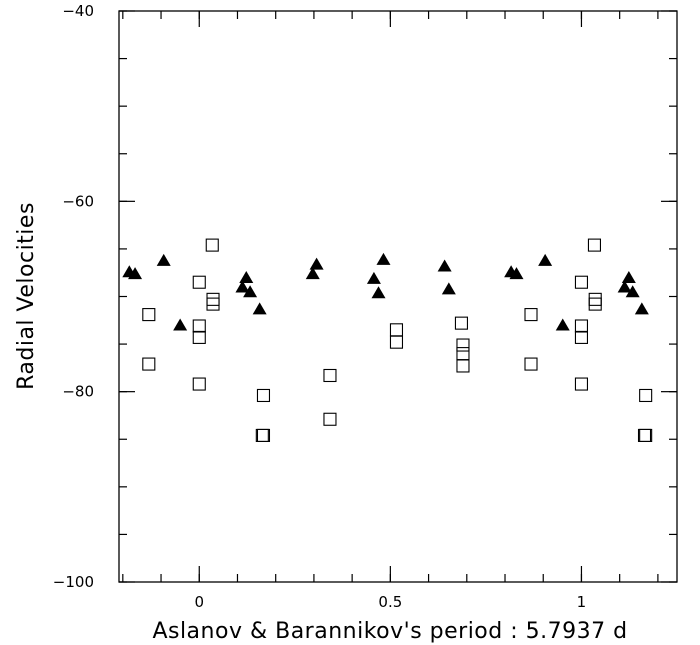  I want to click on x-tick-label: 0.5, so click(390, 602).